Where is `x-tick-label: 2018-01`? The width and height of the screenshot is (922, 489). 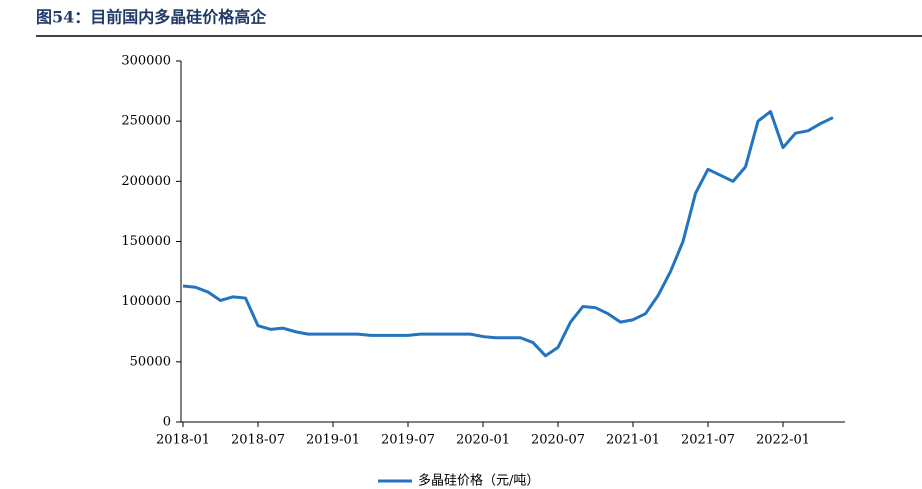
x-tick-label: 2018-01 is located at coordinates (183, 440).